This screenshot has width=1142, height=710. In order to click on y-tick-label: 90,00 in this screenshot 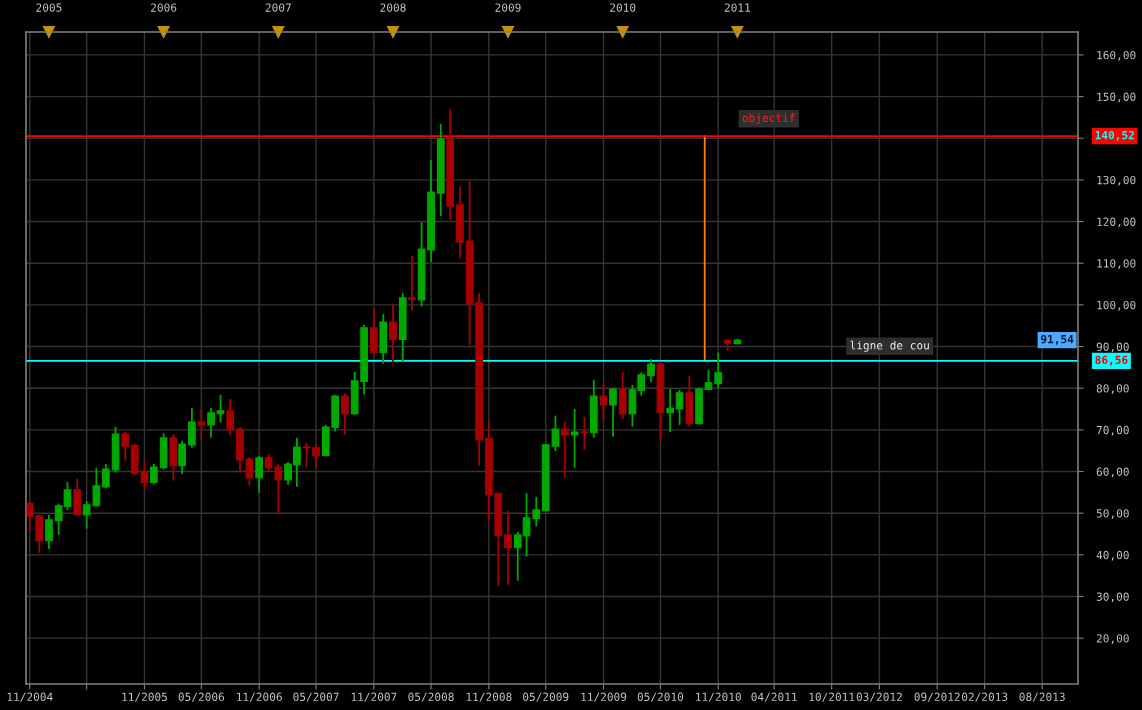, I will do `click(1112, 347)`.